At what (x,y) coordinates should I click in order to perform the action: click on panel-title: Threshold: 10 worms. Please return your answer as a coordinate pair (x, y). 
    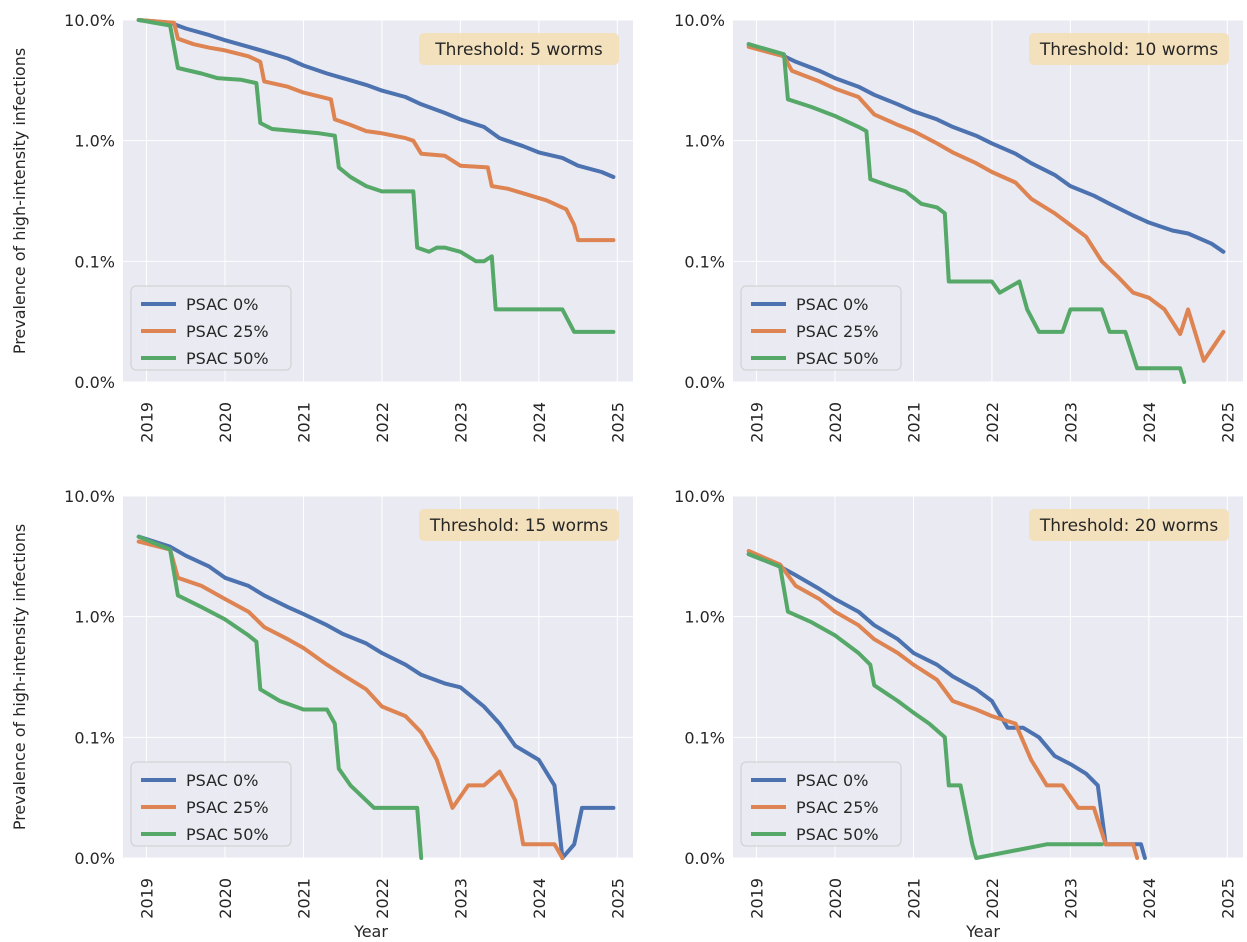
    Looking at the image, I should click on (1129, 50).